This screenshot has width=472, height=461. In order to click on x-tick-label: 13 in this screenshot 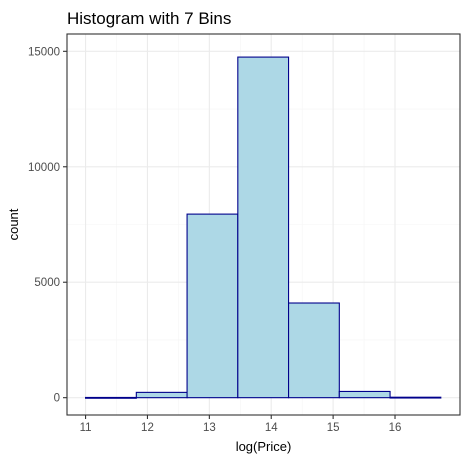, I will do `click(209, 428)`.